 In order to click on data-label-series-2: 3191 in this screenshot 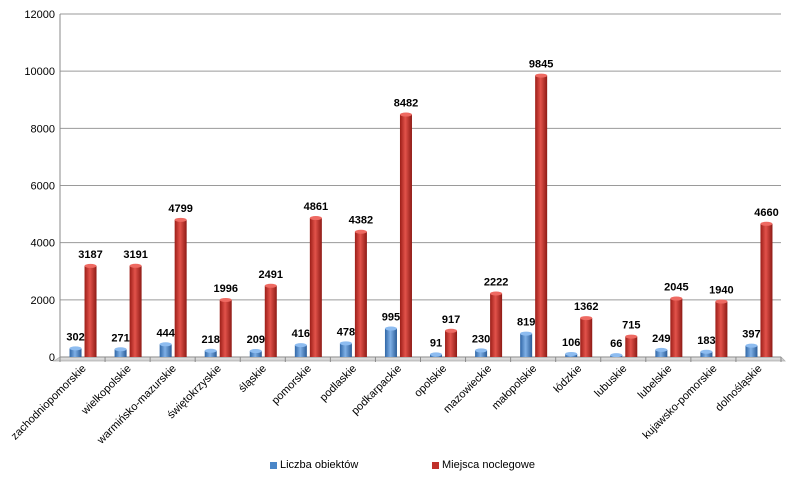, I will do `click(135, 255)`.